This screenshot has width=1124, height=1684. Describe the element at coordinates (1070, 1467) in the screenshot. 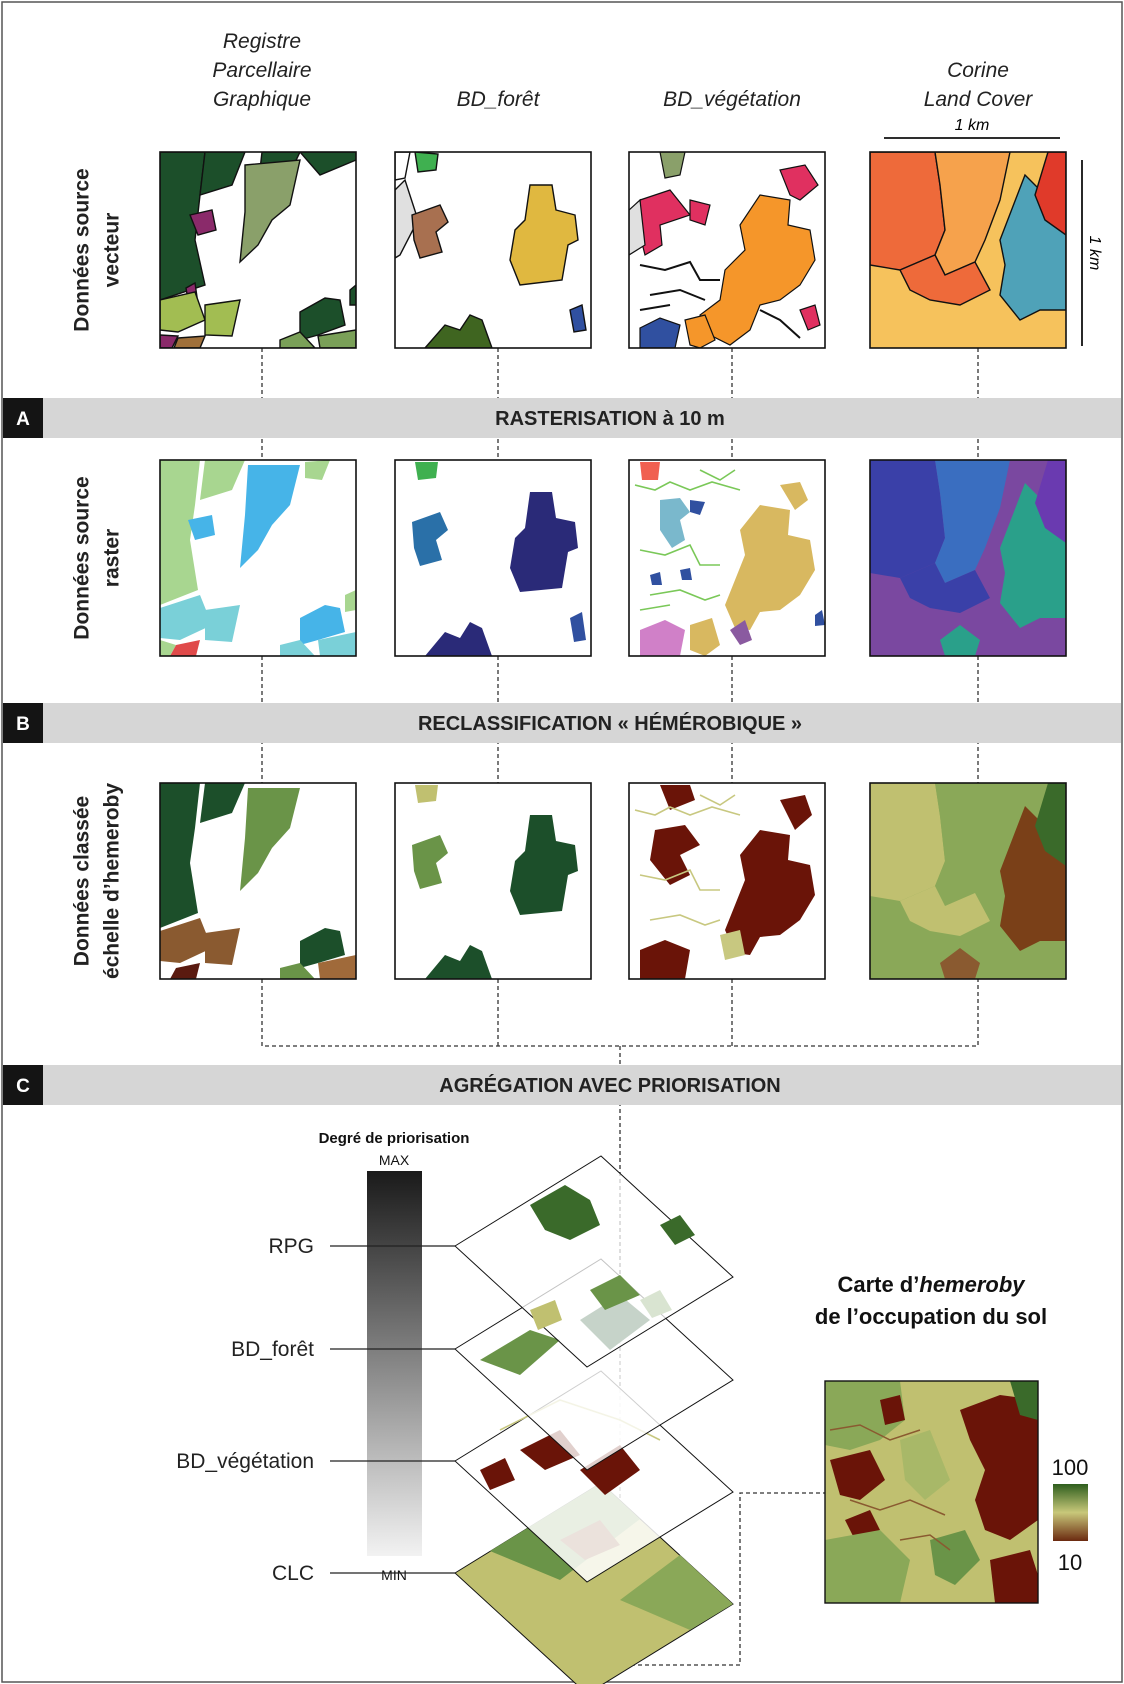

I see `legend-max-label: 100` at that location.